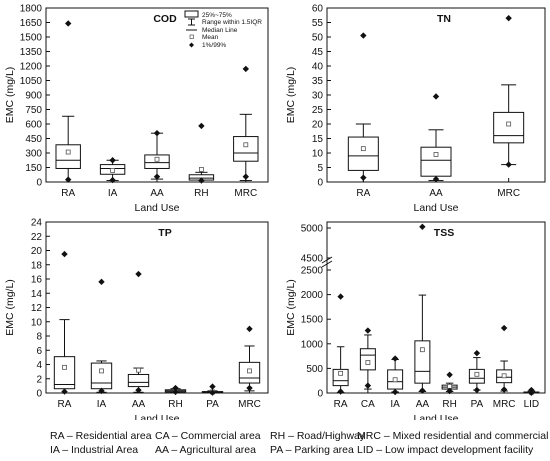 The width and height of the screenshot is (550, 461). What do you see at coordinates (220, 30) in the screenshot?
I see `legend-label: Median Line` at bounding box center [220, 30].